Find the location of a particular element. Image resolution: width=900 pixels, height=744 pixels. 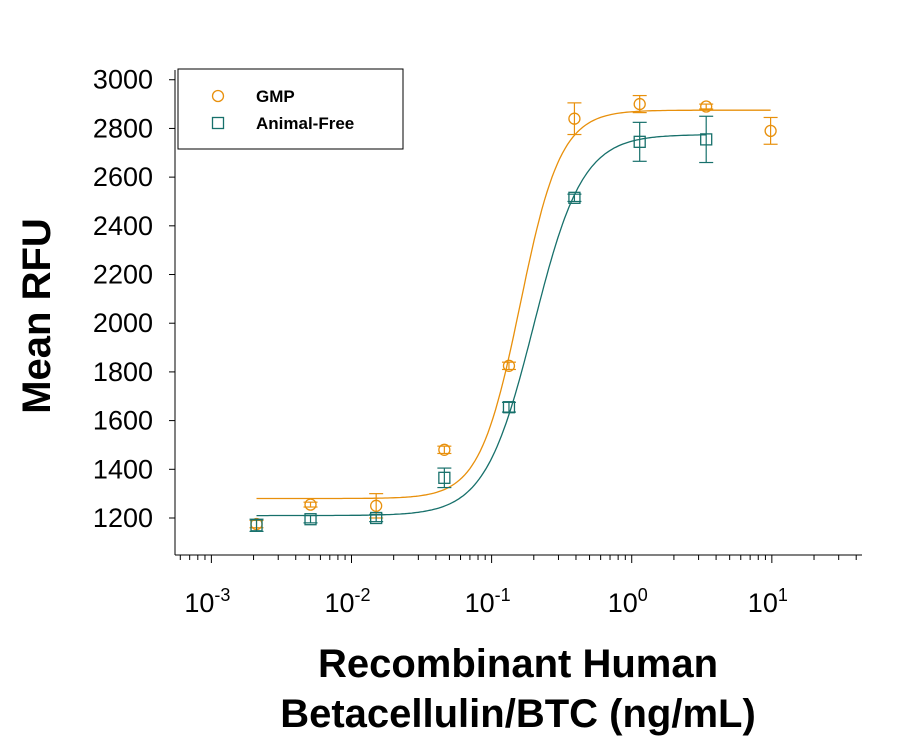

legend-gmp-marker is located at coordinates (218, 96).